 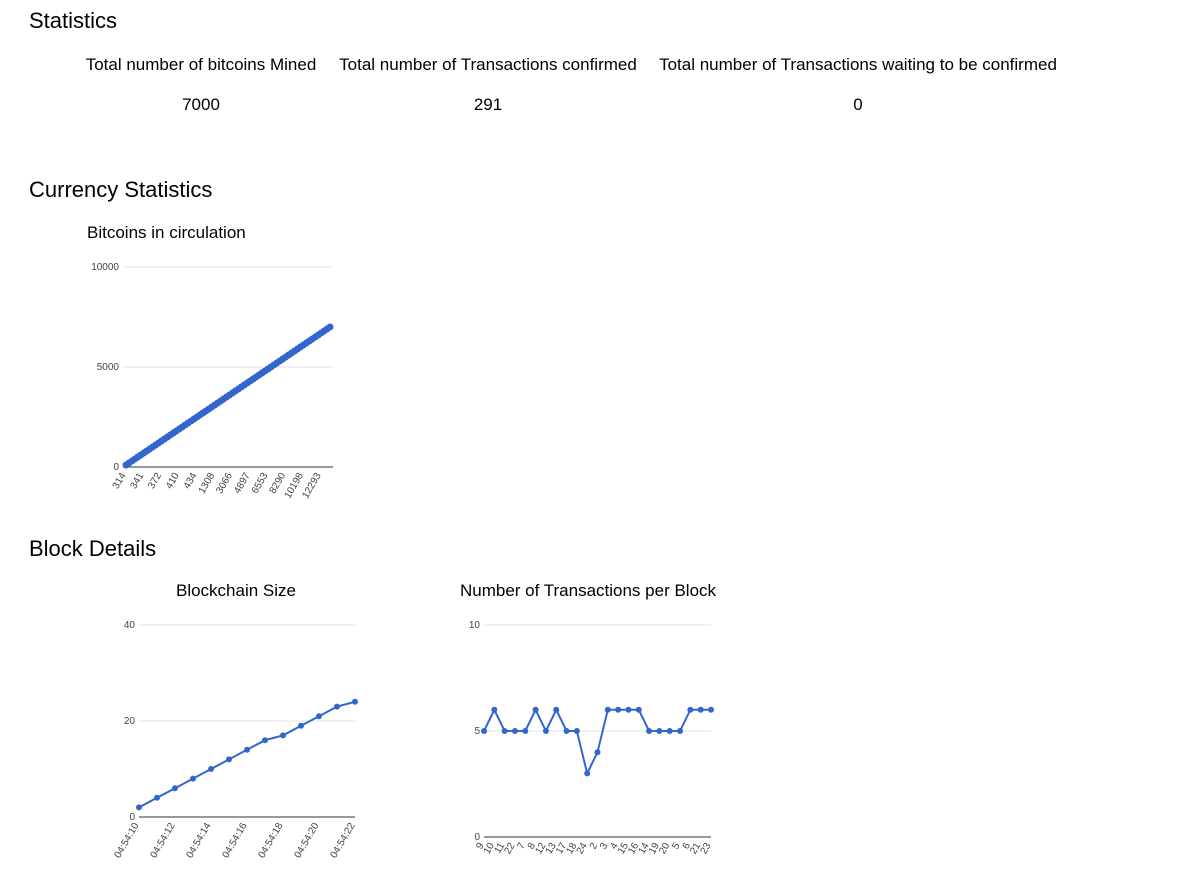 What do you see at coordinates (130, 721) in the screenshot?
I see `y-tick-label: 20` at bounding box center [130, 721].